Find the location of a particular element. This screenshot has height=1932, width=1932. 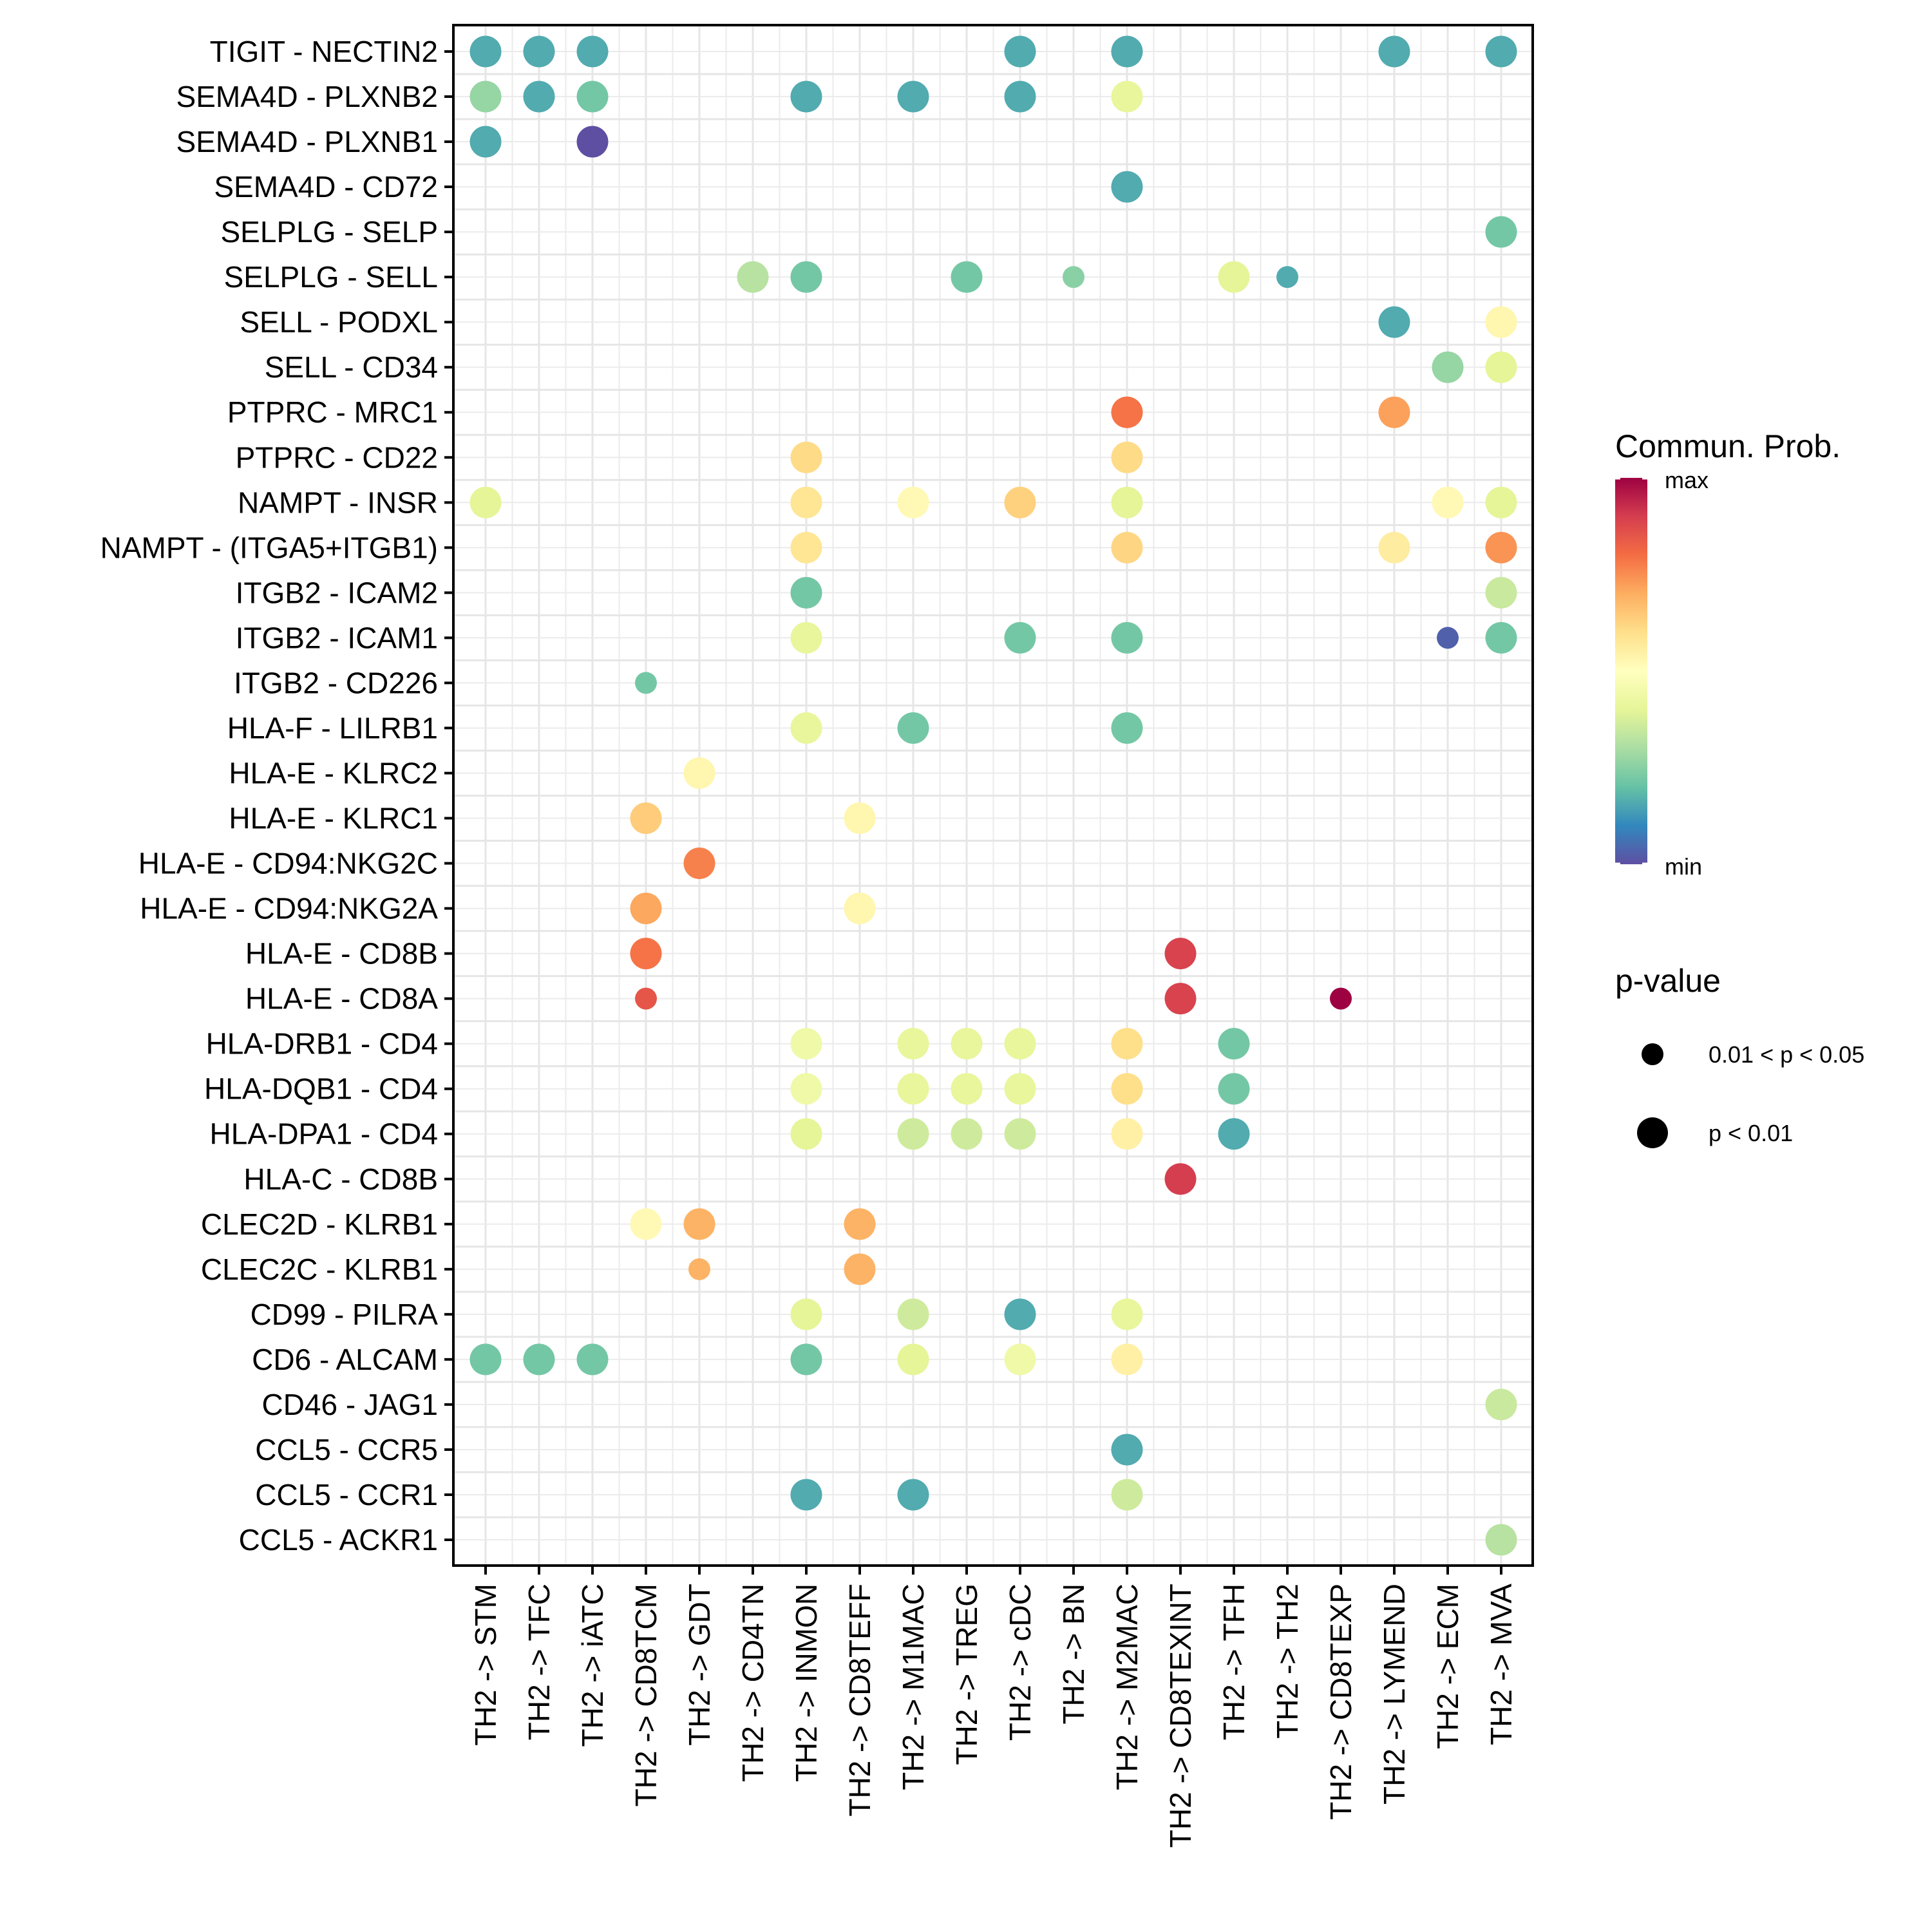

y-tick-label: CCL5 - ACKR1 is located at coordinates (338, 1540).